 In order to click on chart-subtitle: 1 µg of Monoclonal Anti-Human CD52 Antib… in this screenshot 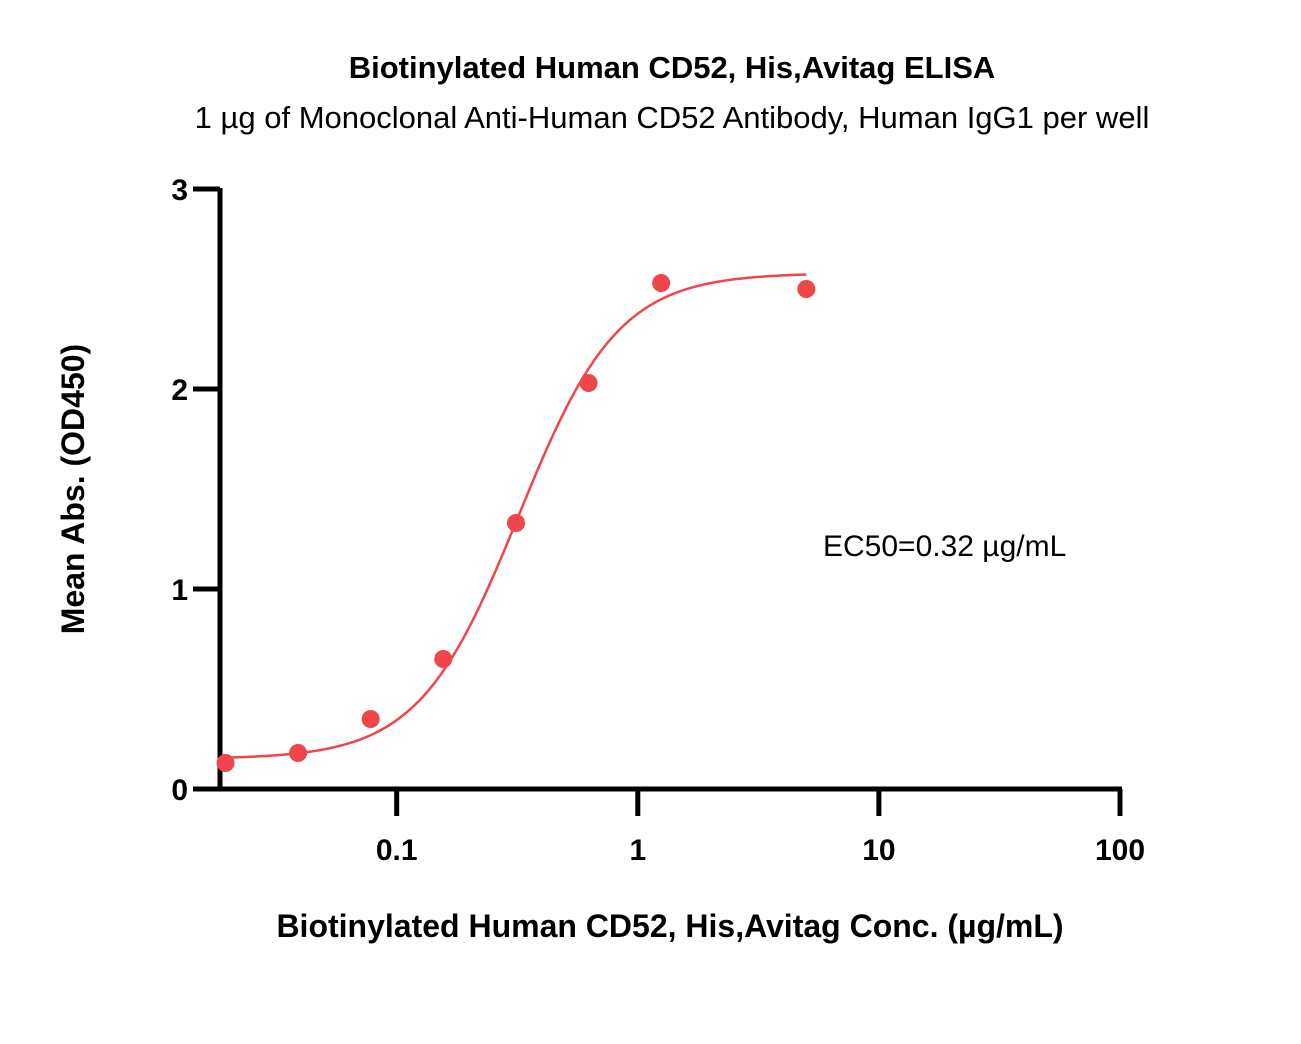, I will do `click(672, 117)`.